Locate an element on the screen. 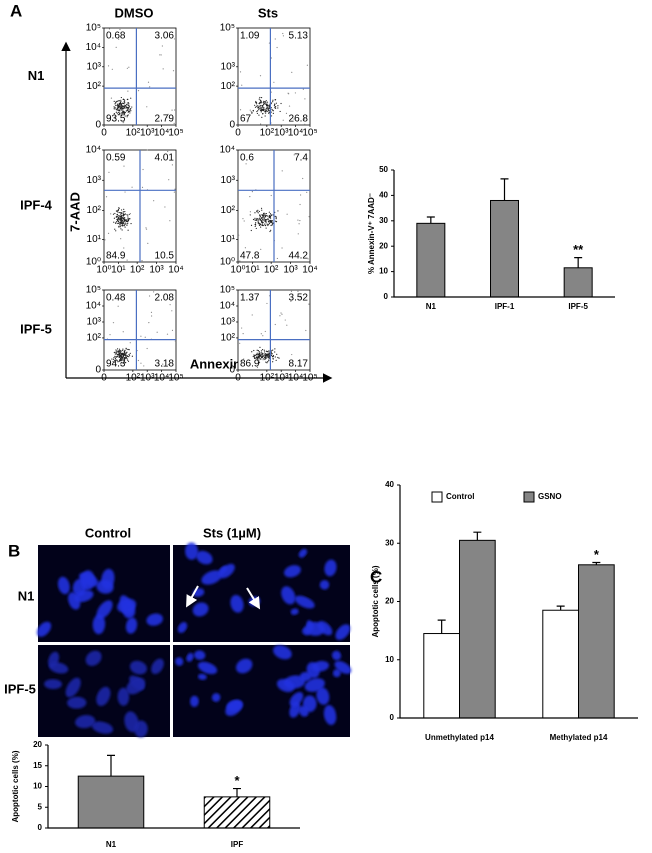 This screenshot has width=652, height=853. quadrant-value: 0.59 is located at coordinates (116, 158).